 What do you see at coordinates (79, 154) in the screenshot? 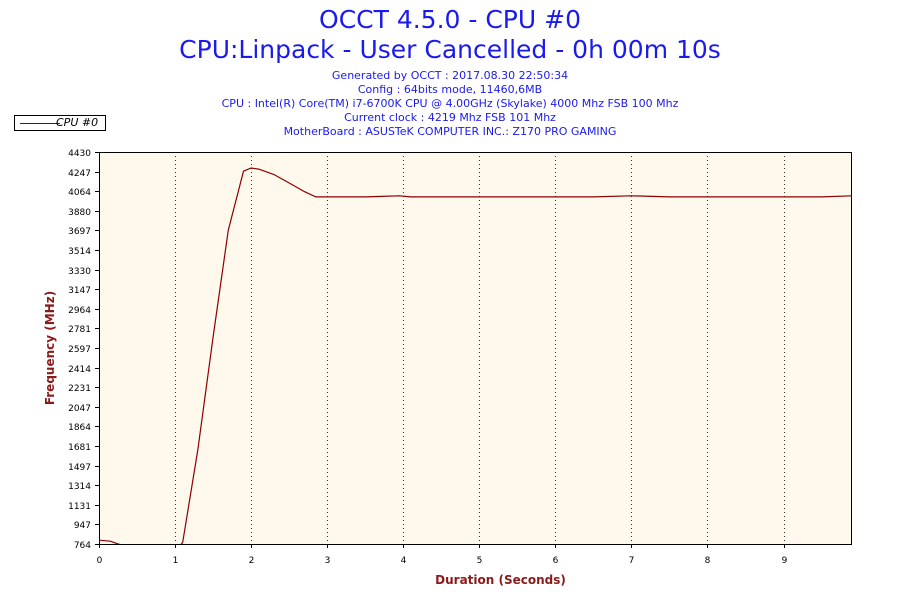
I see `y-tick-label: 4430` at bounding box center [79, 154].